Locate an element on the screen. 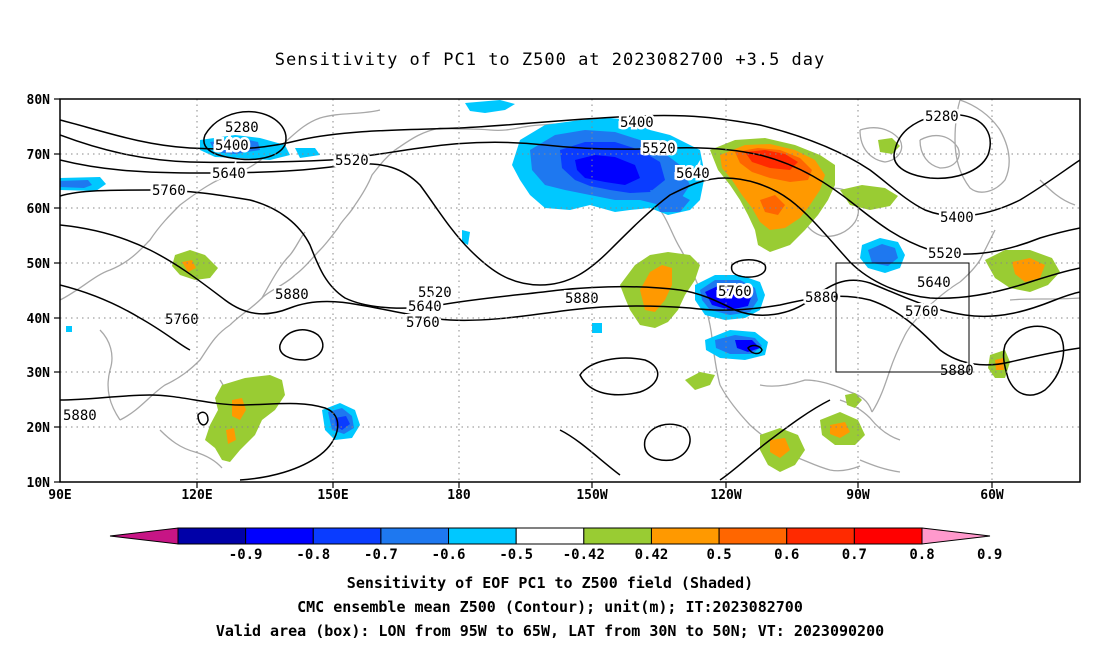 The width and height of the screenshot is (1100, 650). colorbar-label: -0.5 is located at coordinates (516, 555).